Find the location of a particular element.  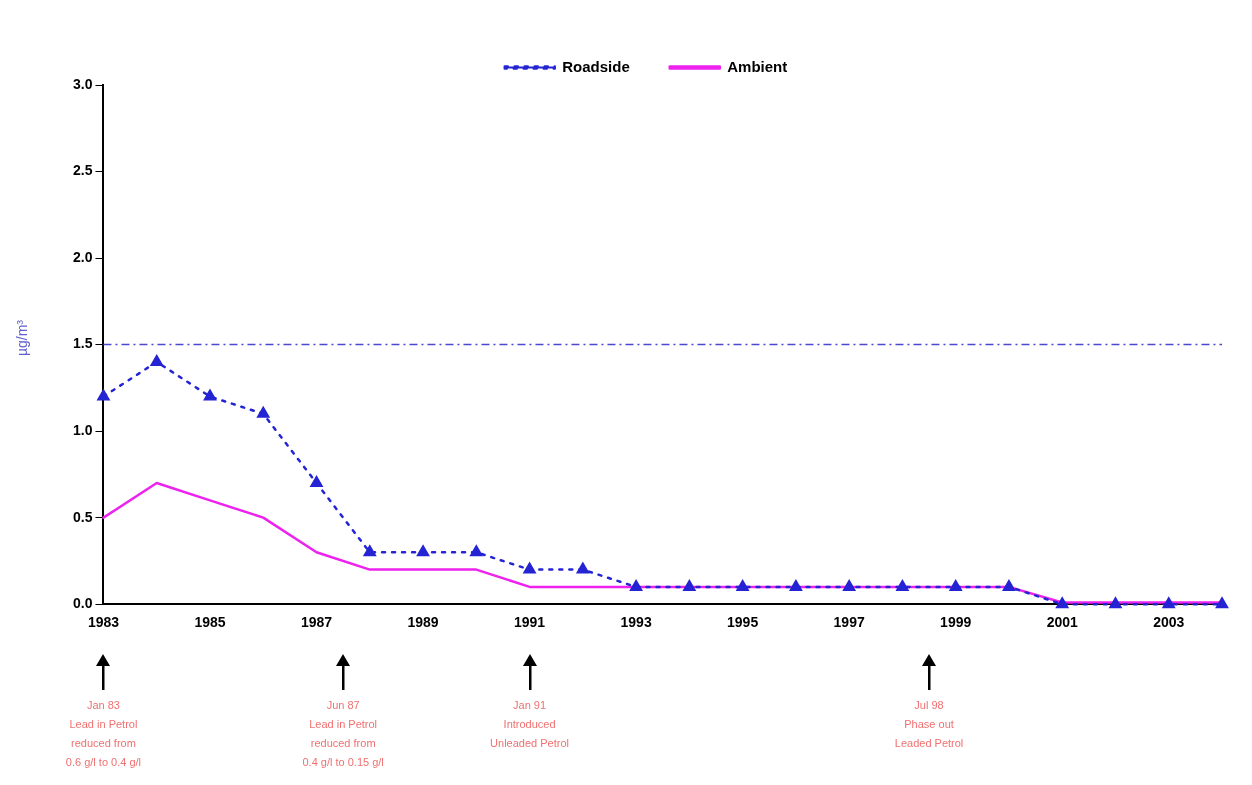

text: Jan 91 Introduced Unleaded Petrol is located at coordinates (530, 725).